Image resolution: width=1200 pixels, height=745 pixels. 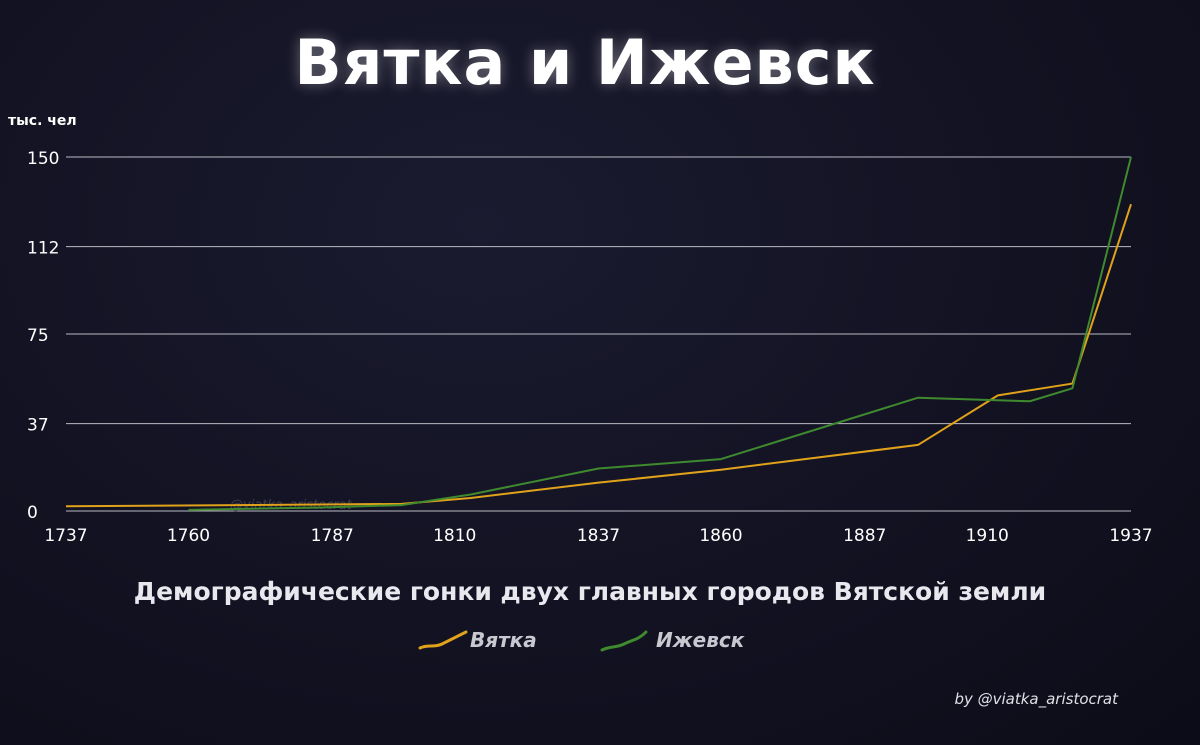 I want to click on x-tick-label: 1837, so click(x=598, y=536).